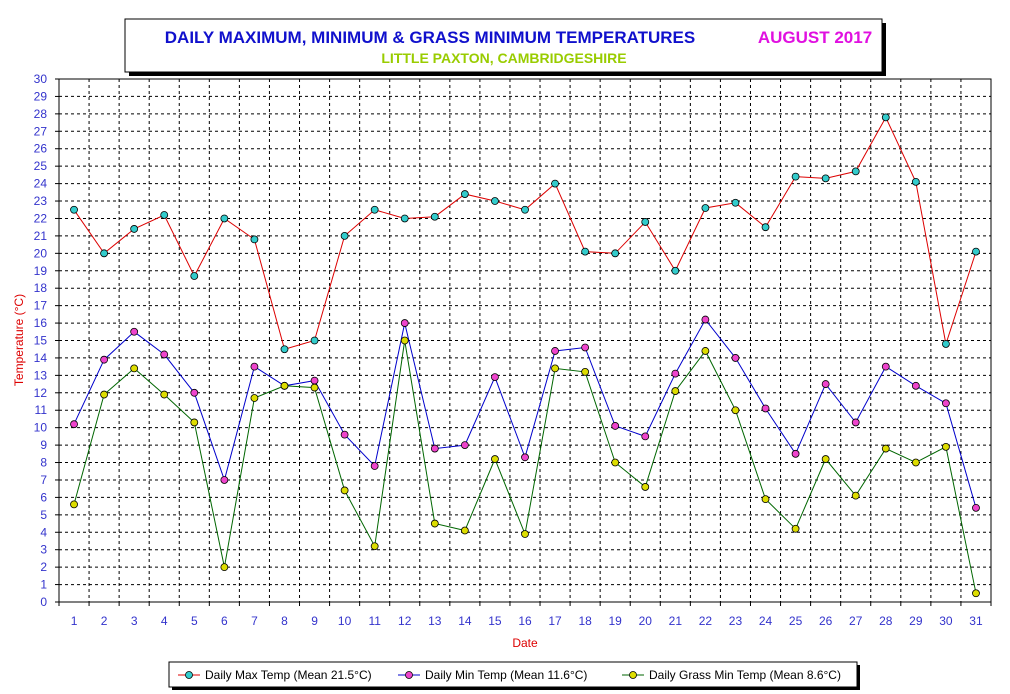 The height and width of the screenshot is (694, 1010). I want to click on x-tick-label: 19, so click(616, 621).